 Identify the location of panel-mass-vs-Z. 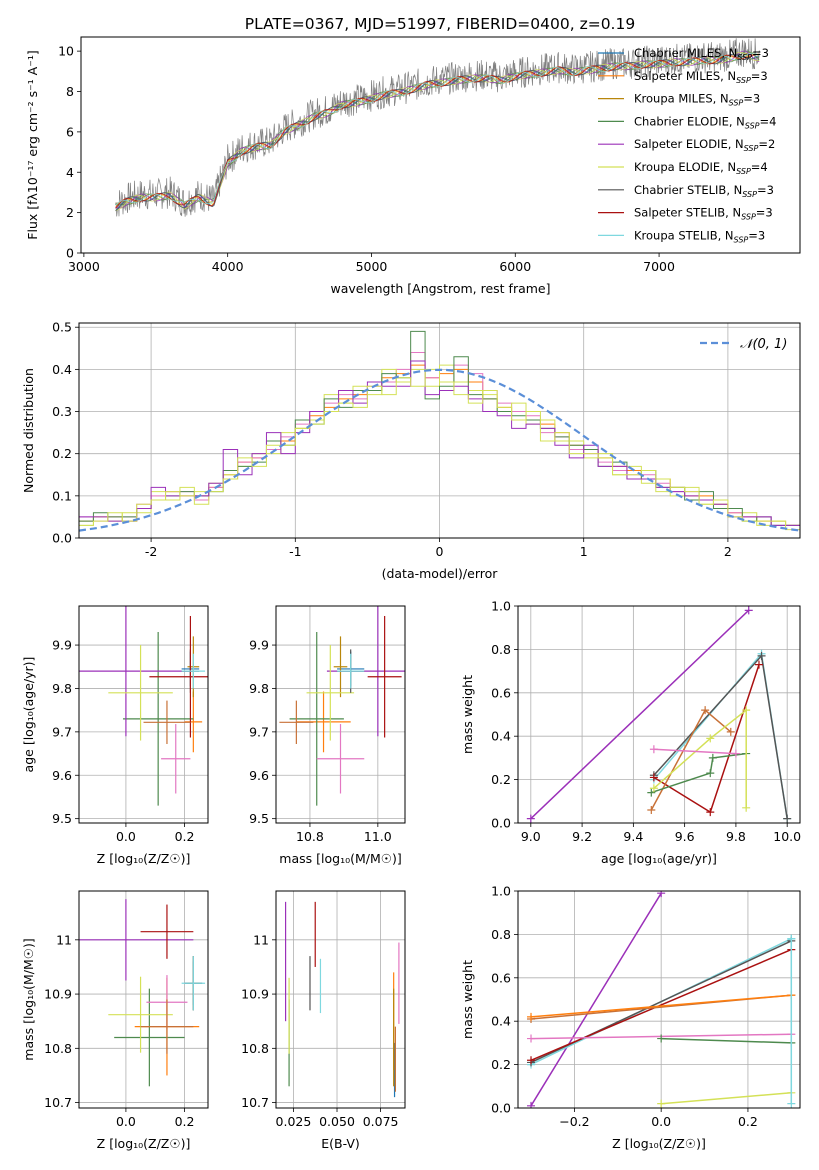
(142, 1001).